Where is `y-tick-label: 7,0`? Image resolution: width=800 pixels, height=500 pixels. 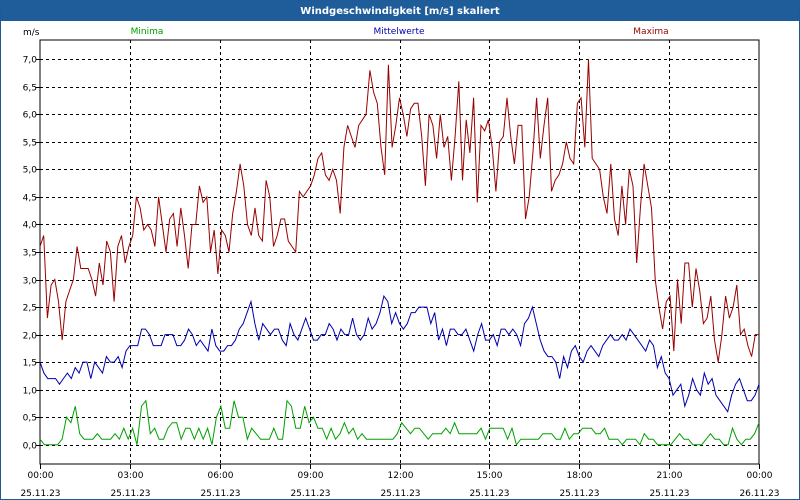 y-tick-label: 7,0 is located at coordinates (30, 61).